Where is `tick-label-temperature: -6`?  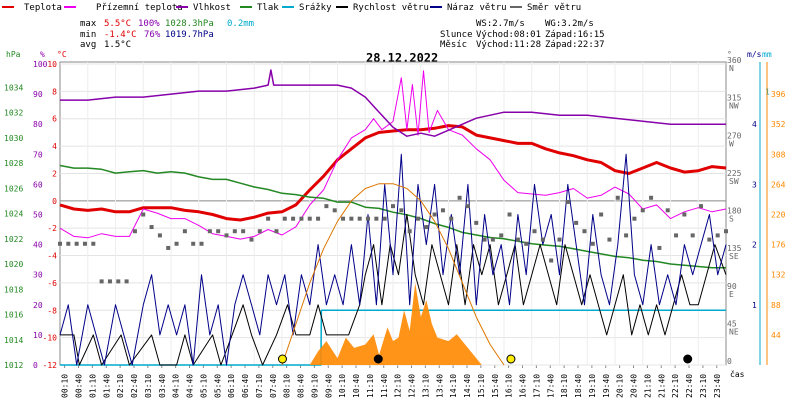
tick-label-temperature: -6 is located at coordinates (52, 283).